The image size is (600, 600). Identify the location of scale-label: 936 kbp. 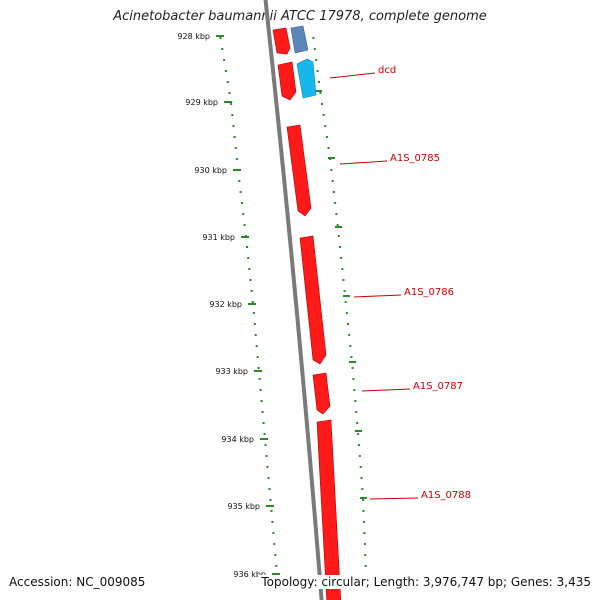
(249, 574).